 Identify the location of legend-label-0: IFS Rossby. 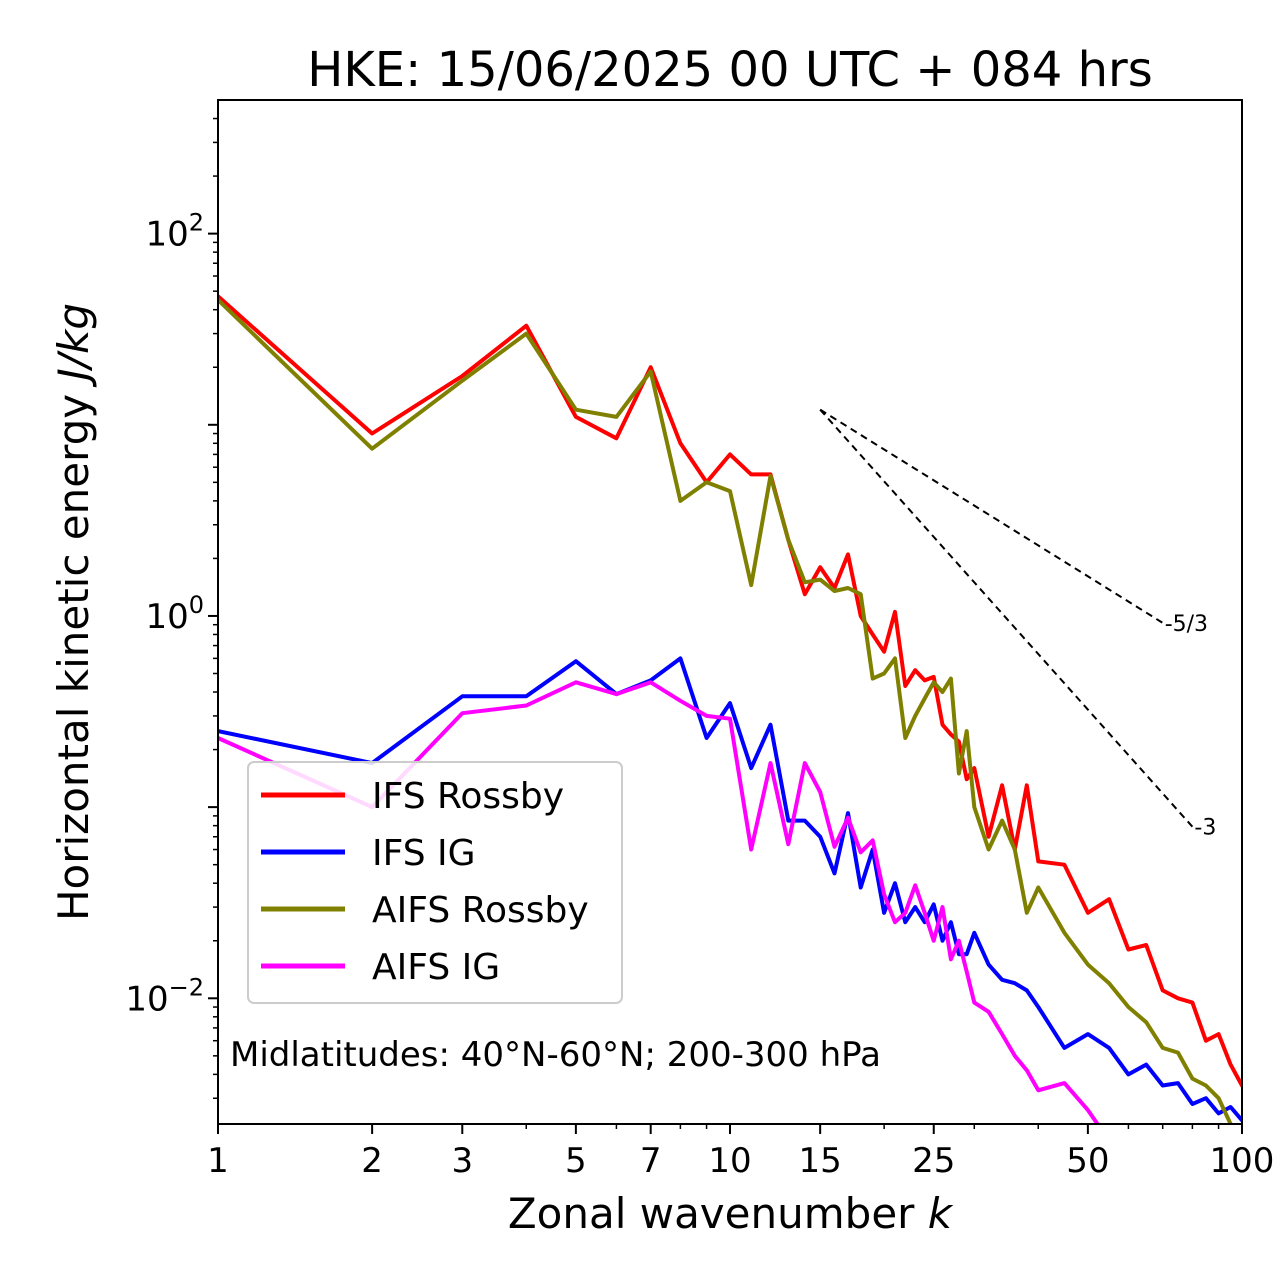
(468, 796).